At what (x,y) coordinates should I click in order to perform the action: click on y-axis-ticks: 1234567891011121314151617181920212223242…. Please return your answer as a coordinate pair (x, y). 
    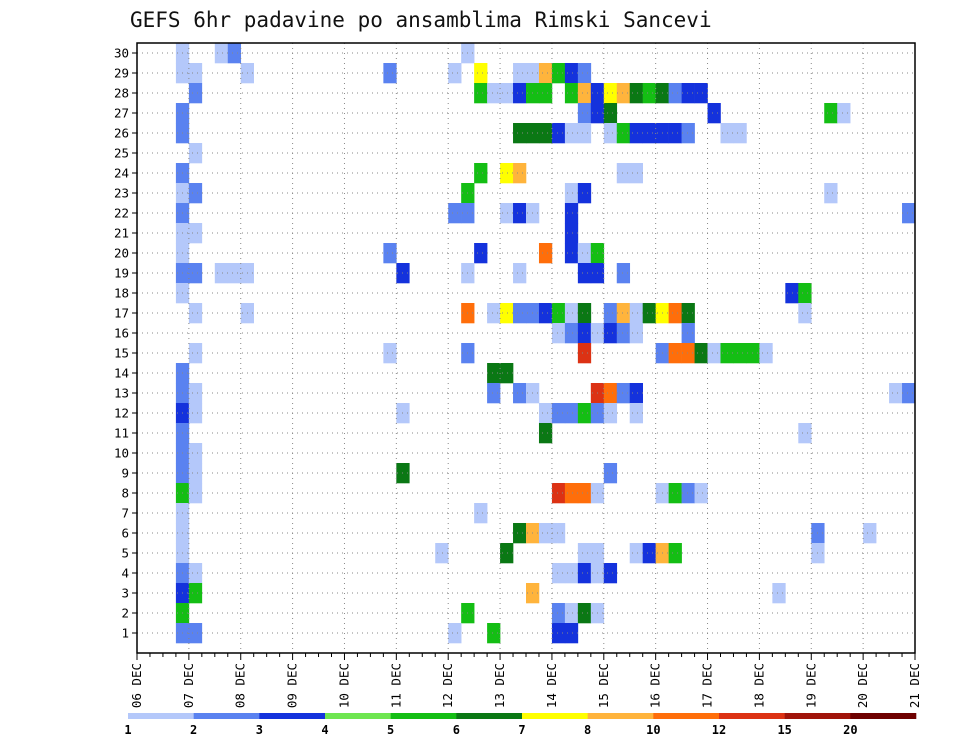
    Looking at the image, I should click on (125, 343).